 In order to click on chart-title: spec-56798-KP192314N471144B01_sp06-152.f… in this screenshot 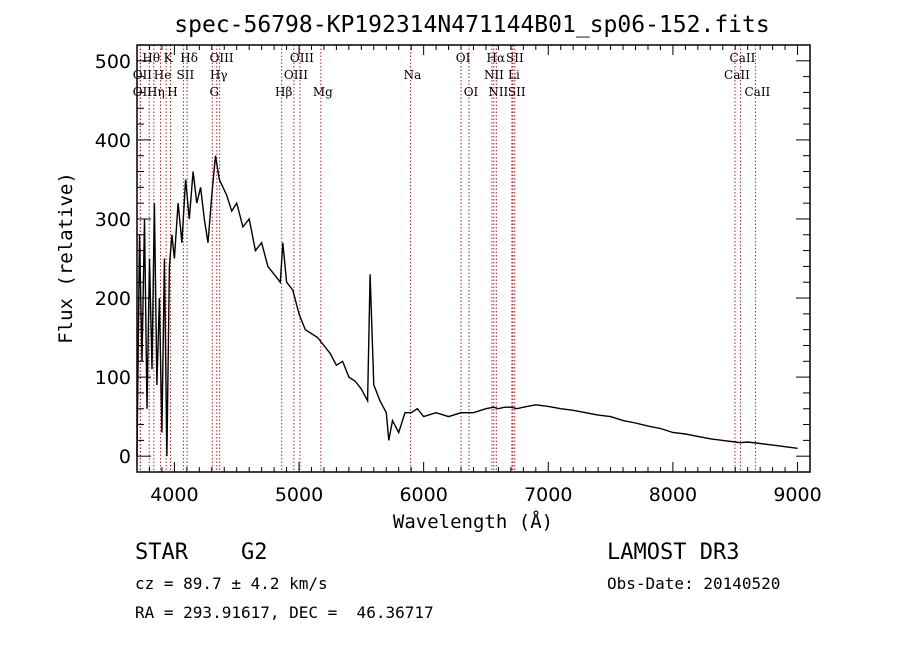, I will do `click(471, 25)`.